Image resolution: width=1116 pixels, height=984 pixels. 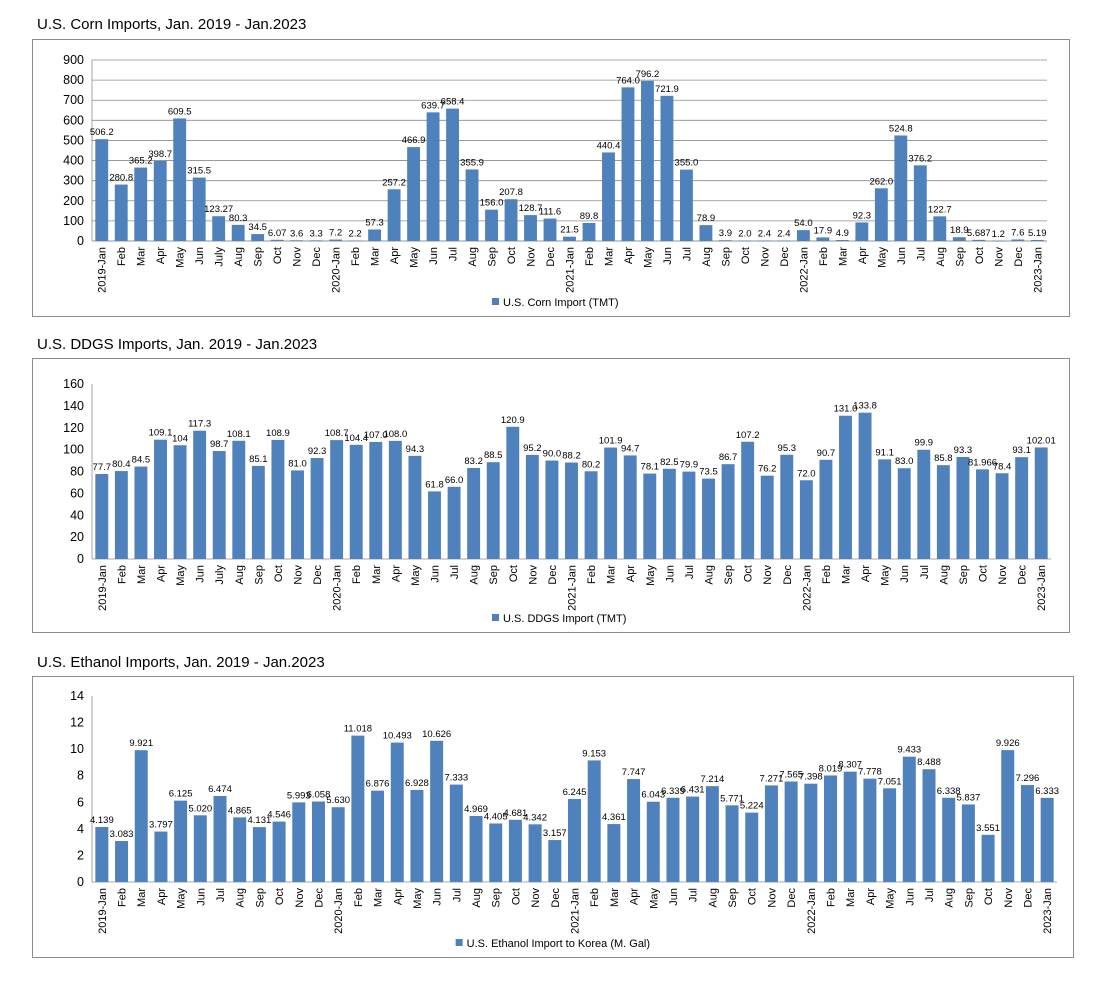 I want to click on data-label: 6.058, so click(x=319, y=795).